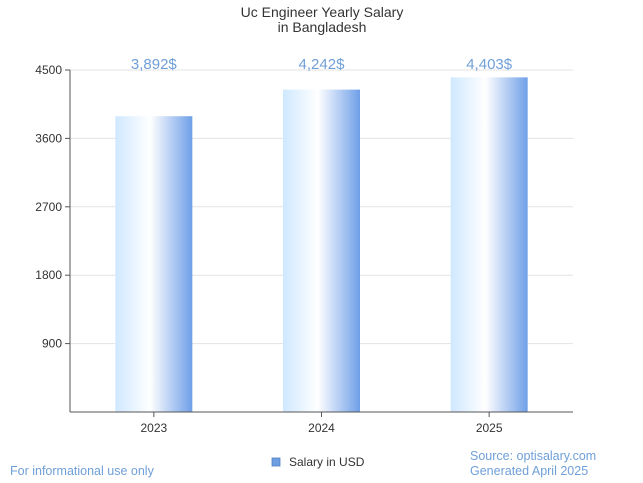 The image size is (643, 483). I want to click on bar-2024, so click(321, 250).